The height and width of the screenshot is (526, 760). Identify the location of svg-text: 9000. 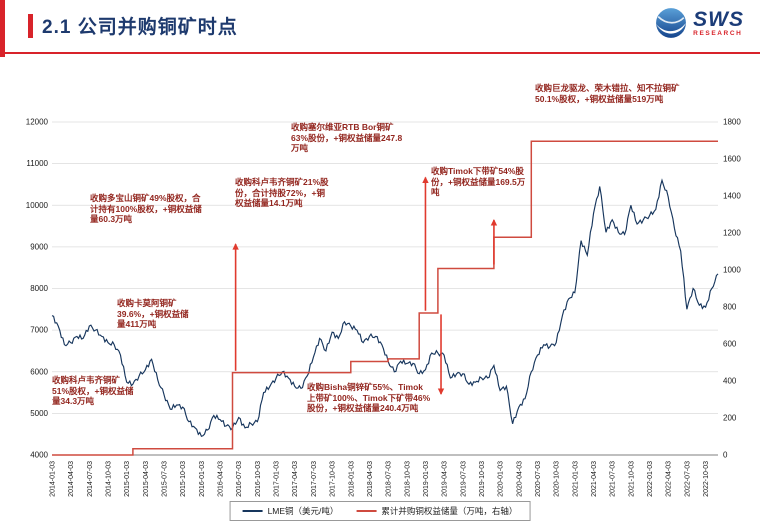
(39, 246).